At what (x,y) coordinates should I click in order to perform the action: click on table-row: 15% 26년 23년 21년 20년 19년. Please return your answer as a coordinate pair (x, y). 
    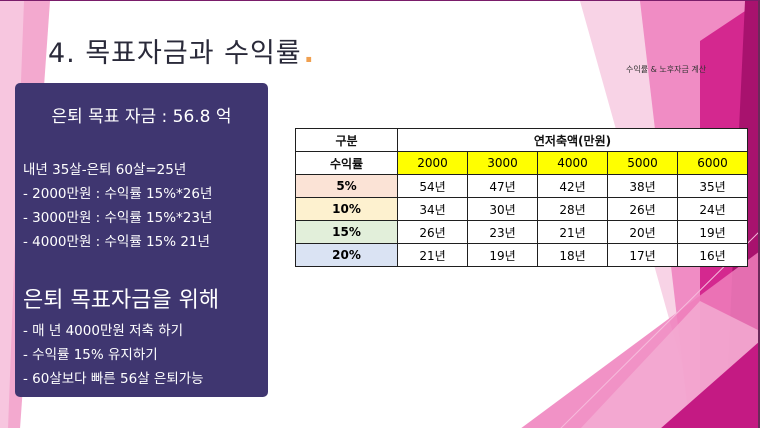
    Looking at the image, I should click on (522, 232).